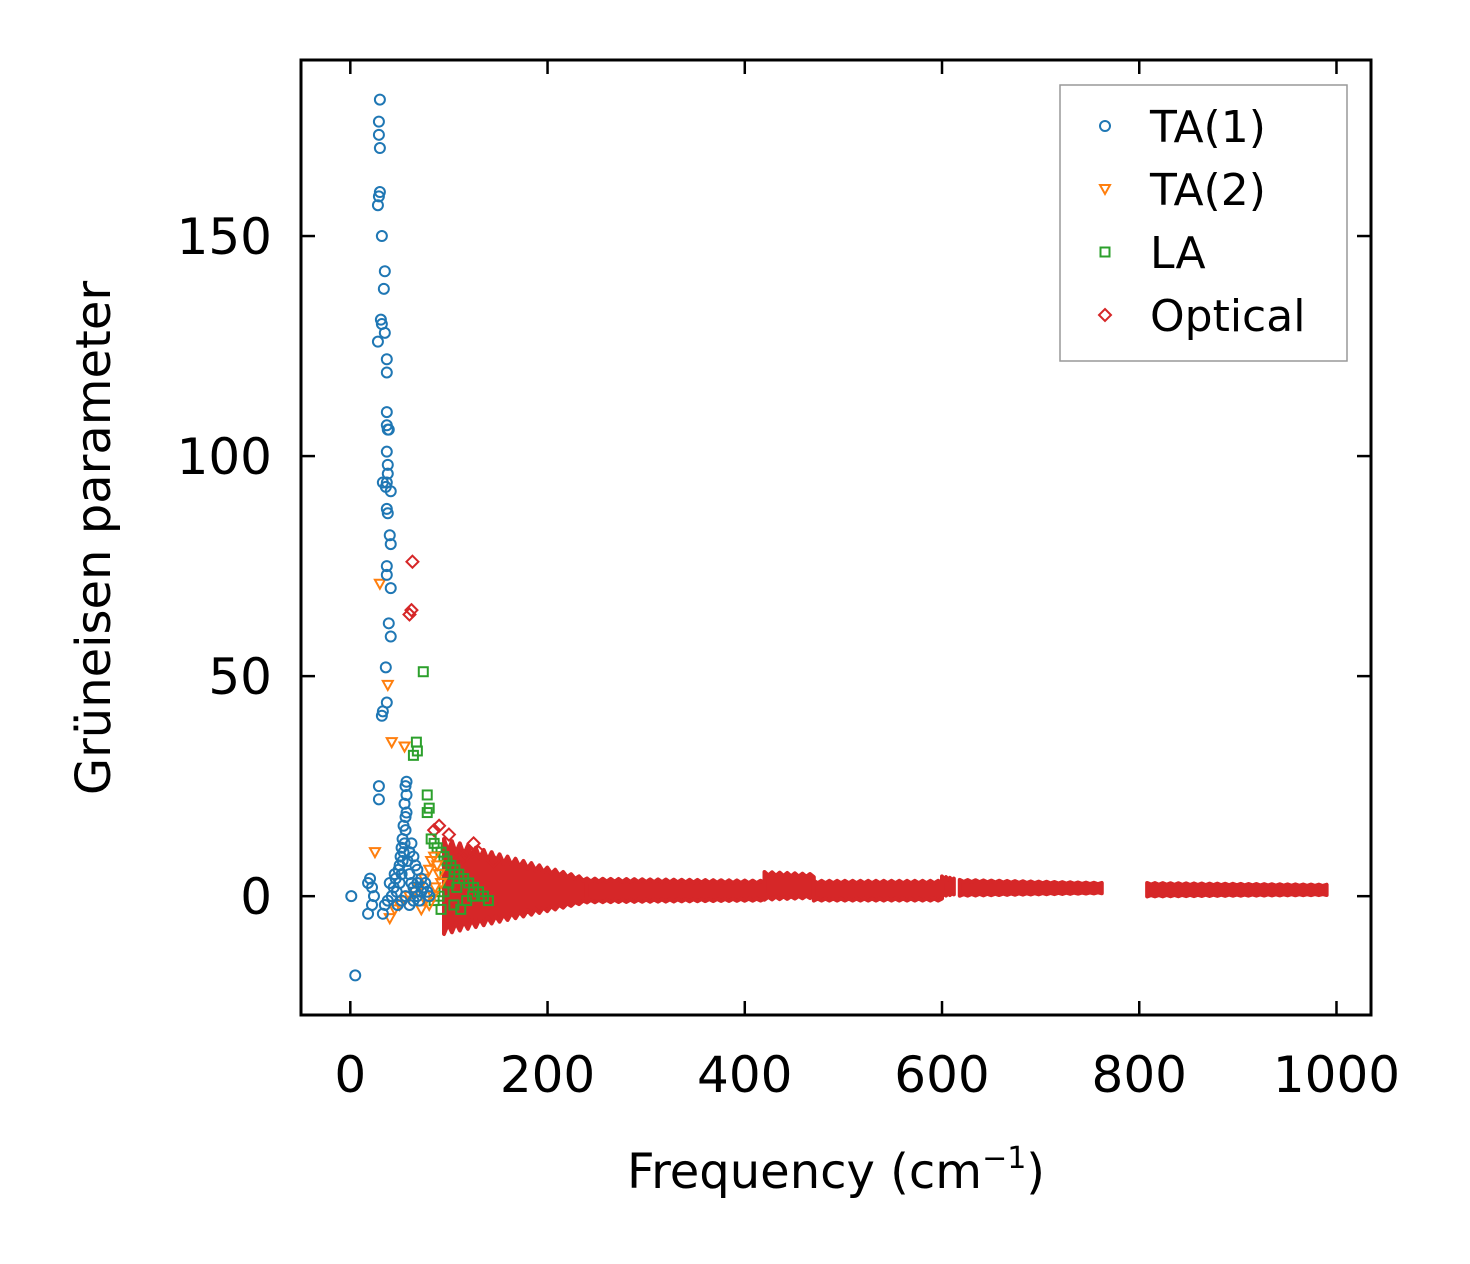 The height and width of the screenshot is (1264, 1470). Describe the element at coordinates (547, 1075) in the screenshot. I see `x-tick-label: 200` at that location.